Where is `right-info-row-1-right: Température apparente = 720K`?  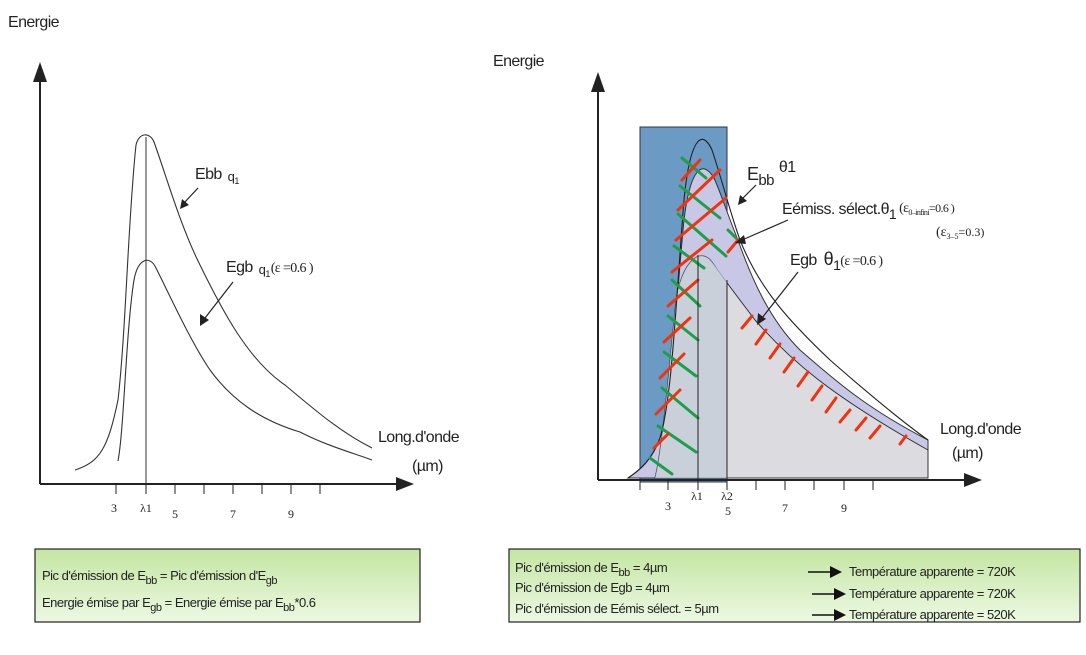 right-info-row-1-right: Température apparente = 720K is located at coordinates (932, 571).